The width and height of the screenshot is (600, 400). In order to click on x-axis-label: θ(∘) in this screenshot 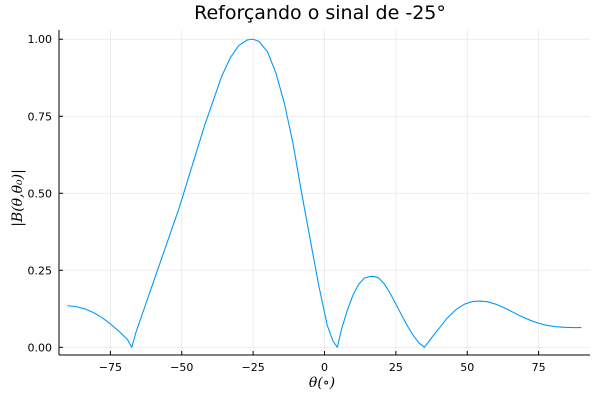, I will do `click(322, 383)`.